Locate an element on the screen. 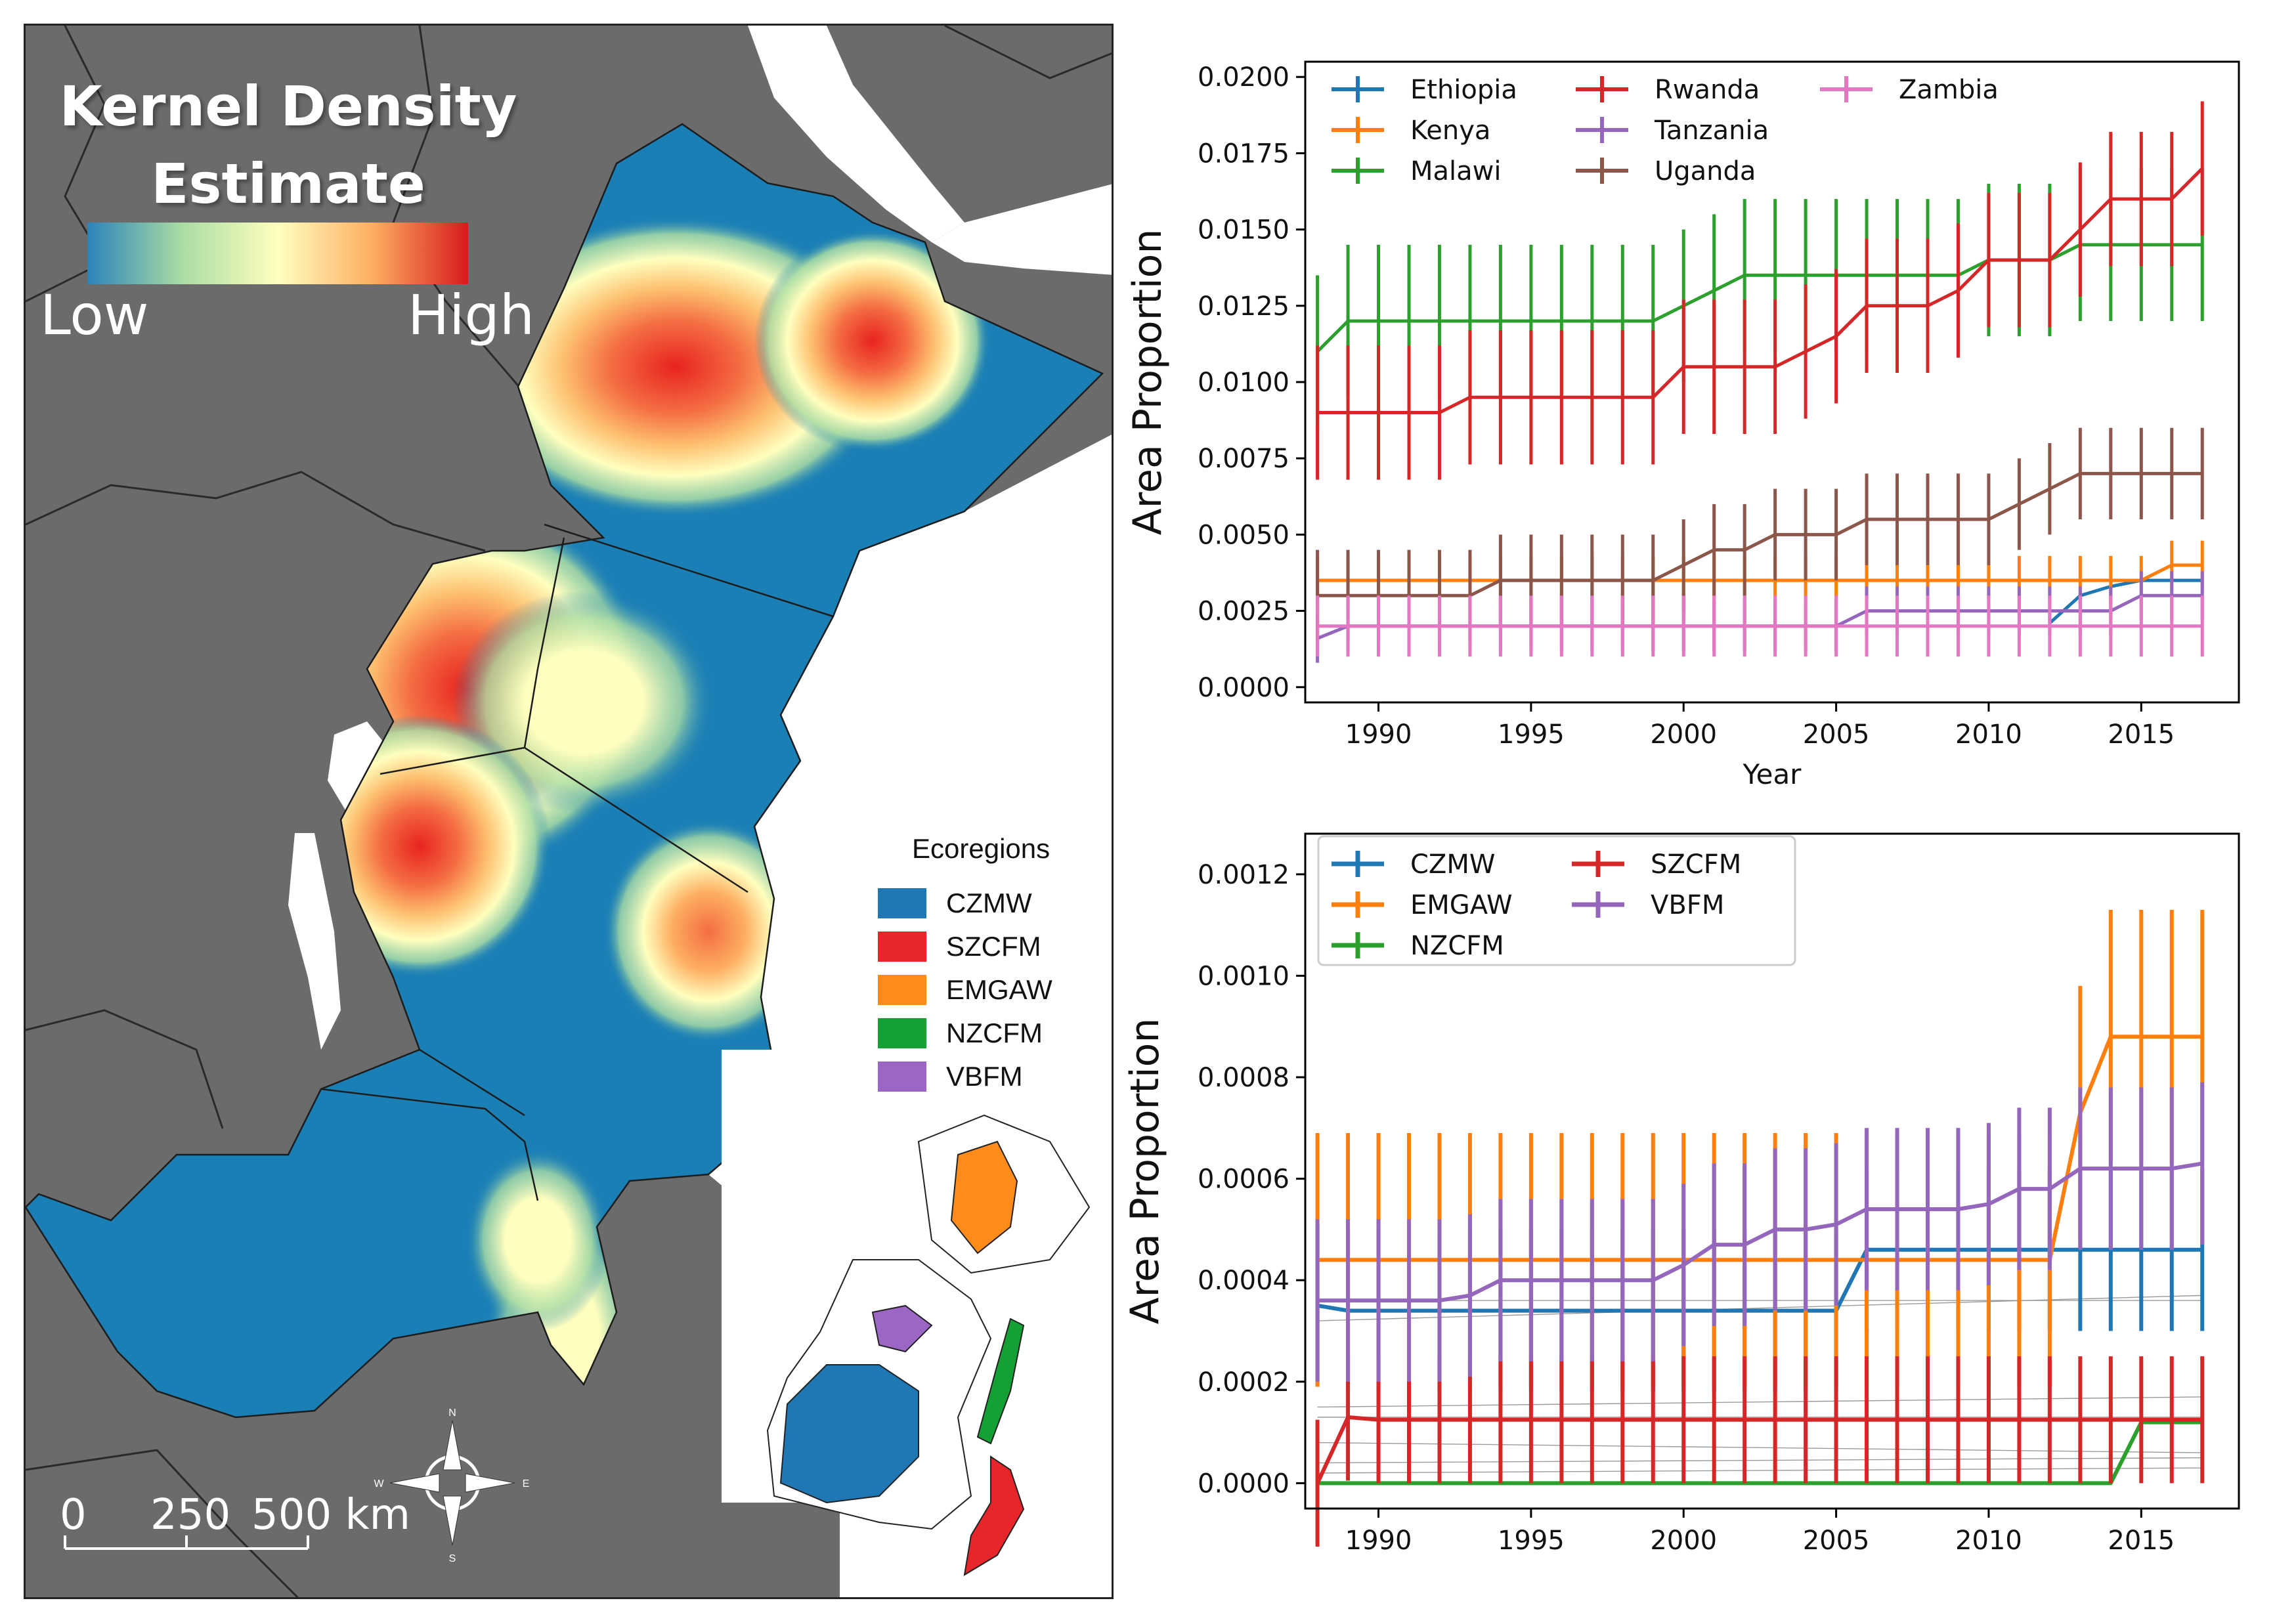 The image size is (2296, 1607). y-tick-label: 0.0175 is located at coordinates (1243, 154).